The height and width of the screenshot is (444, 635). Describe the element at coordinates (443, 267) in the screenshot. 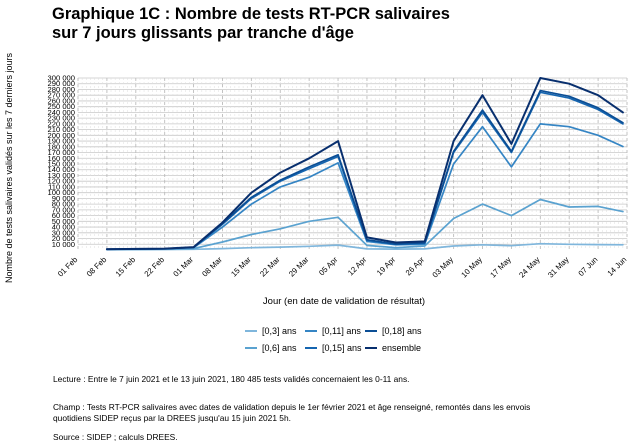

I see `x-tick-label: 03 May` at that location.